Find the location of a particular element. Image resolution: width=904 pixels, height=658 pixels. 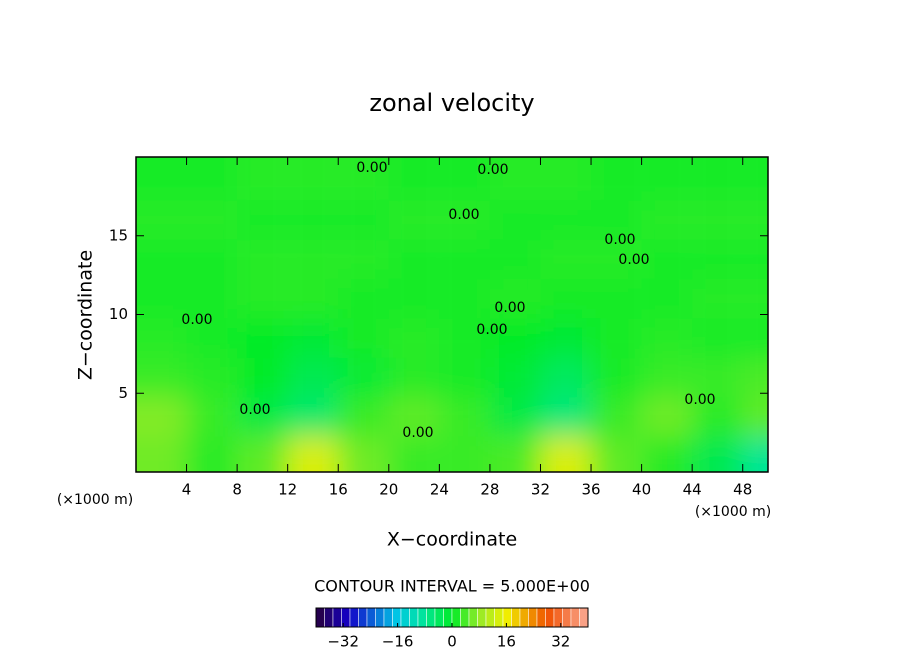

y-tick-label: 15 is located at coordinates (118, 235).